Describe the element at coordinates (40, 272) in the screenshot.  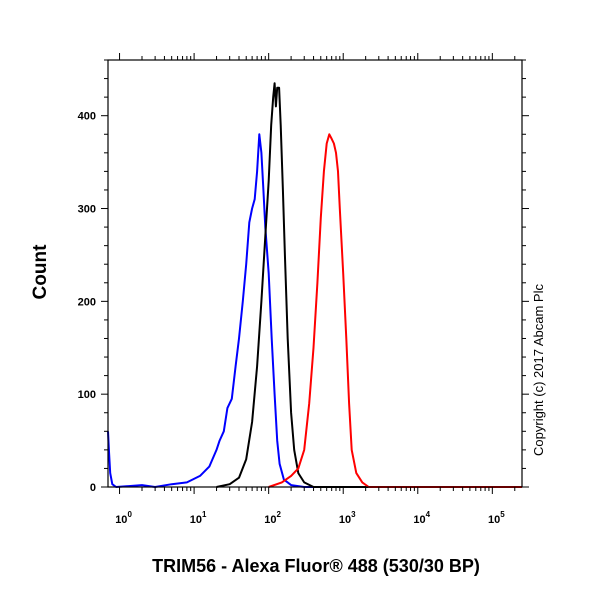
I see `y-axis-title: Count` at that location.